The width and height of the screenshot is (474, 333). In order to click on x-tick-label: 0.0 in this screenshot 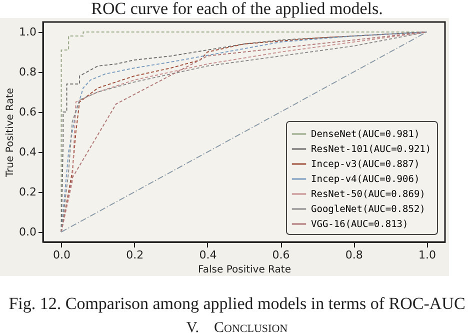, I will do `click(62, 255)`.